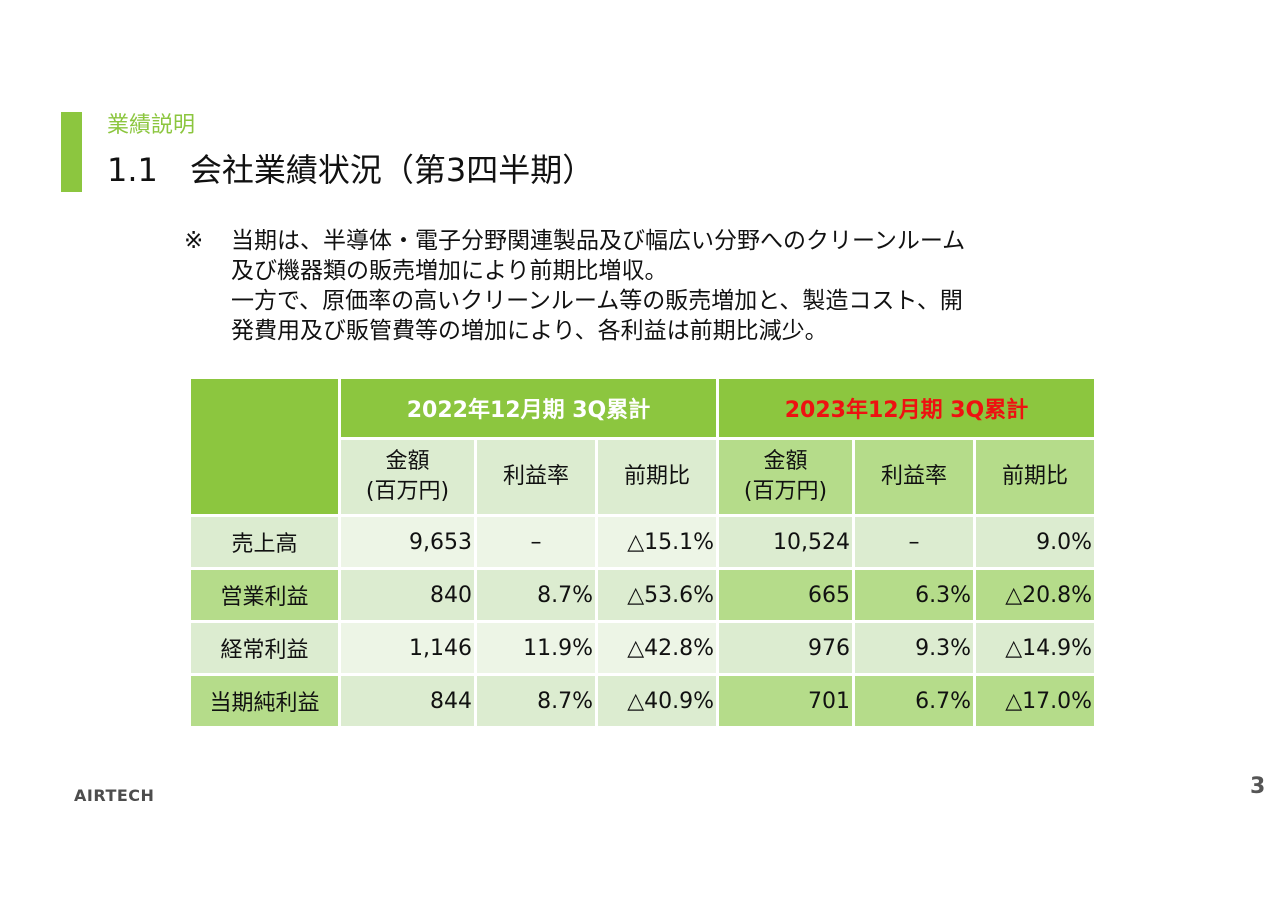 Image resolution: width=1280 pixels, height=904 pixels. I want to click on period-2023-header: 2023年12月期 3Q累計, so click(906, 408).